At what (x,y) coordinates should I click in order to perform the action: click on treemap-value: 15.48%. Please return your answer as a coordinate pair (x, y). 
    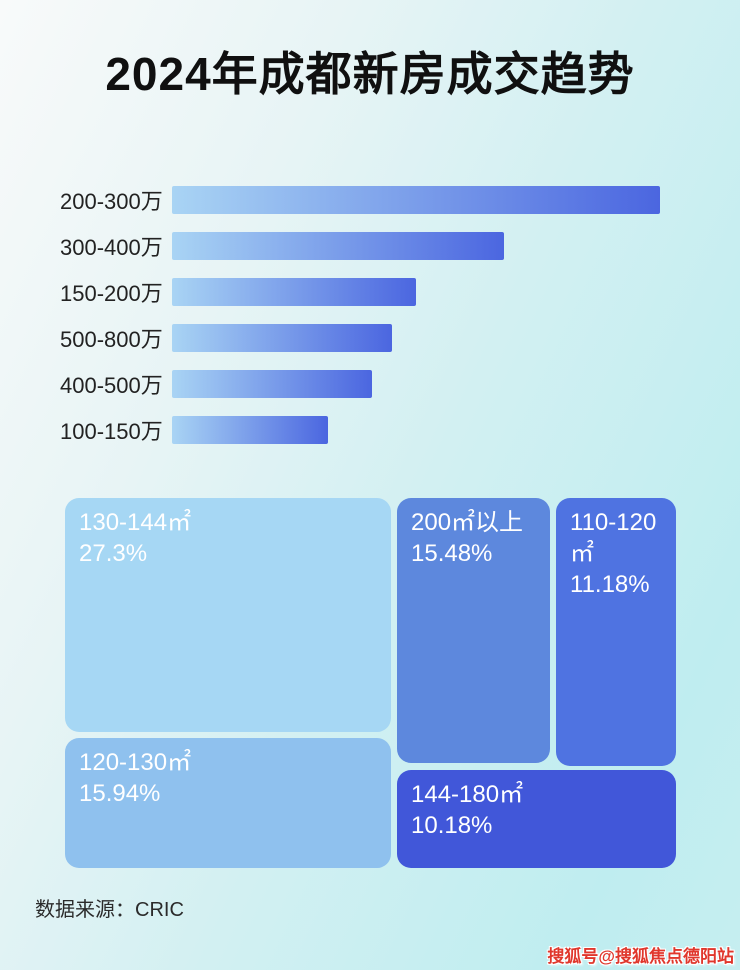
    Looking at the image, I should click on (452, 553).